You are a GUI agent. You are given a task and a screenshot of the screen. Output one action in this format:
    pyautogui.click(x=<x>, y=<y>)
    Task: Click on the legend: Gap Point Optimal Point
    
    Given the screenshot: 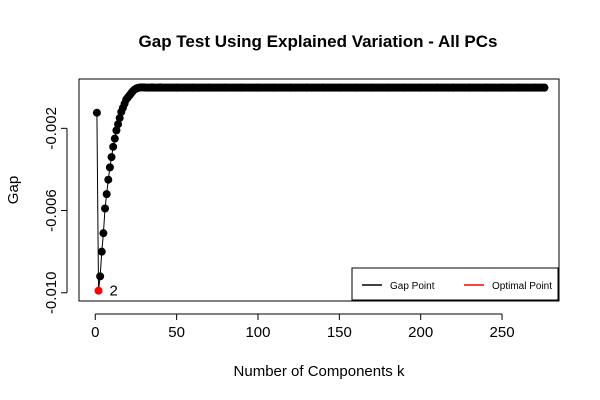 What is the action you would take?
    pyautogui.click(x=455, y=284)
    